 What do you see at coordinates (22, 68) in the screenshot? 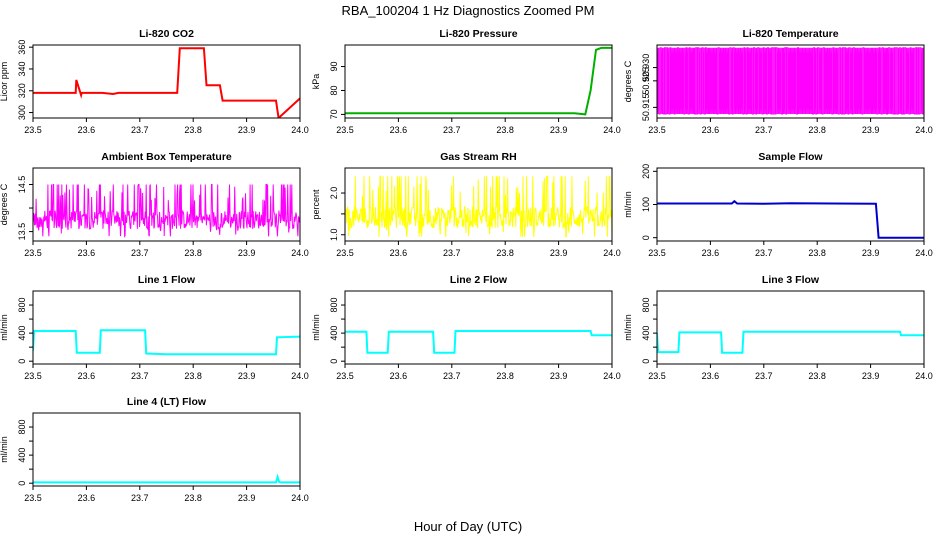
I see `y-tick-label: 340` at bounding box center [22, 68].